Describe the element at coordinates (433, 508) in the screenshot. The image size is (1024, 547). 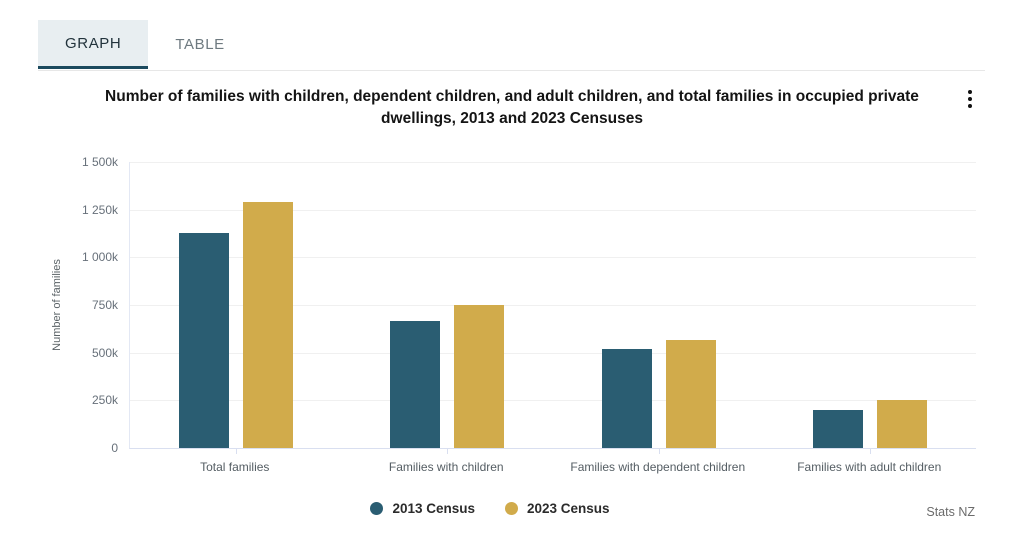
I see `legend-label: 2013 Census` at that location.